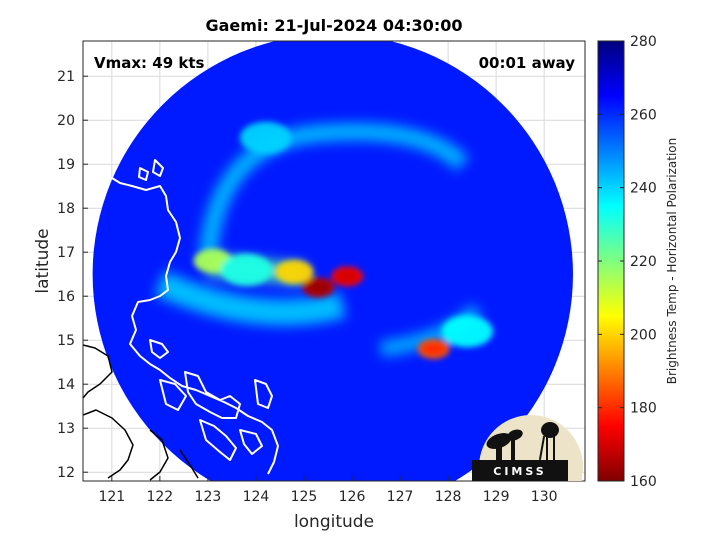  Describe the element at coordinates (643, 409) in the screenshot. I see `colorbar-tick-label: 180` at that location.